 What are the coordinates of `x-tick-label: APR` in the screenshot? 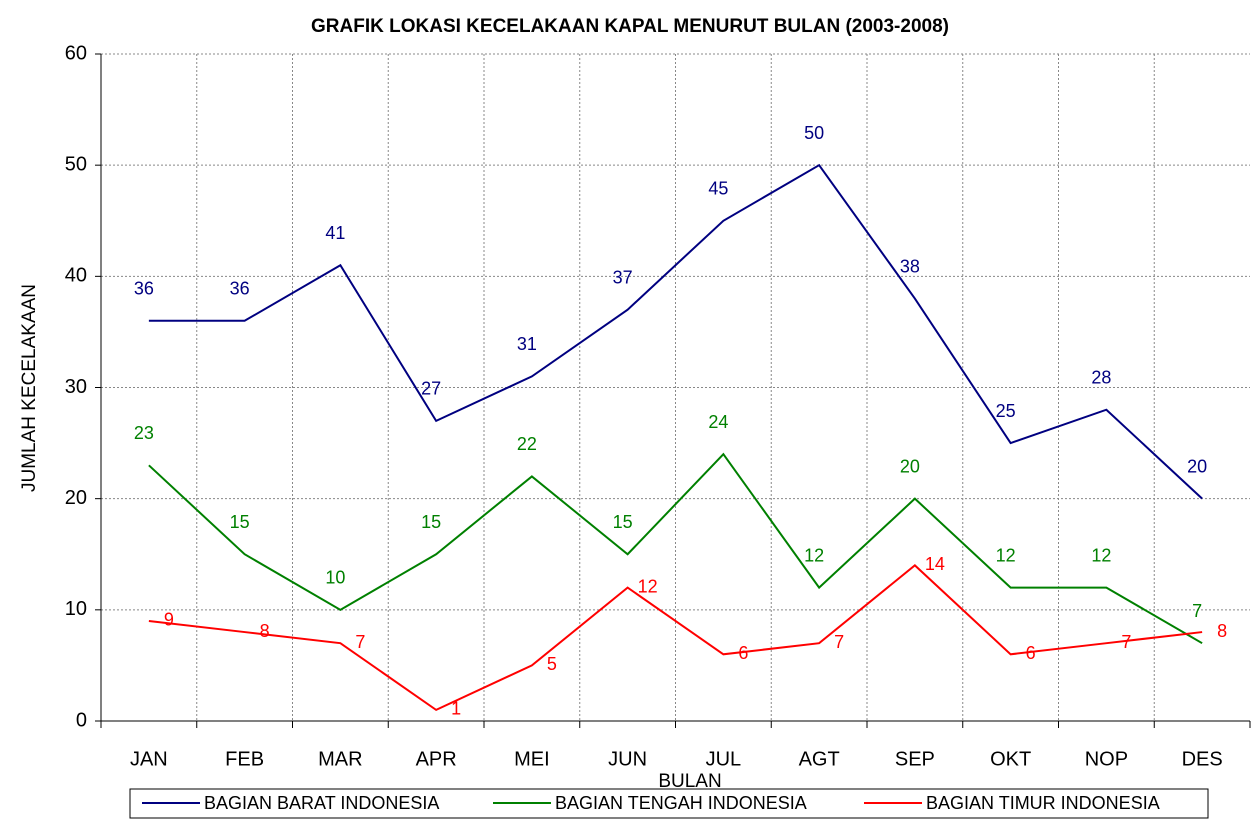 It's located at (436, 759).